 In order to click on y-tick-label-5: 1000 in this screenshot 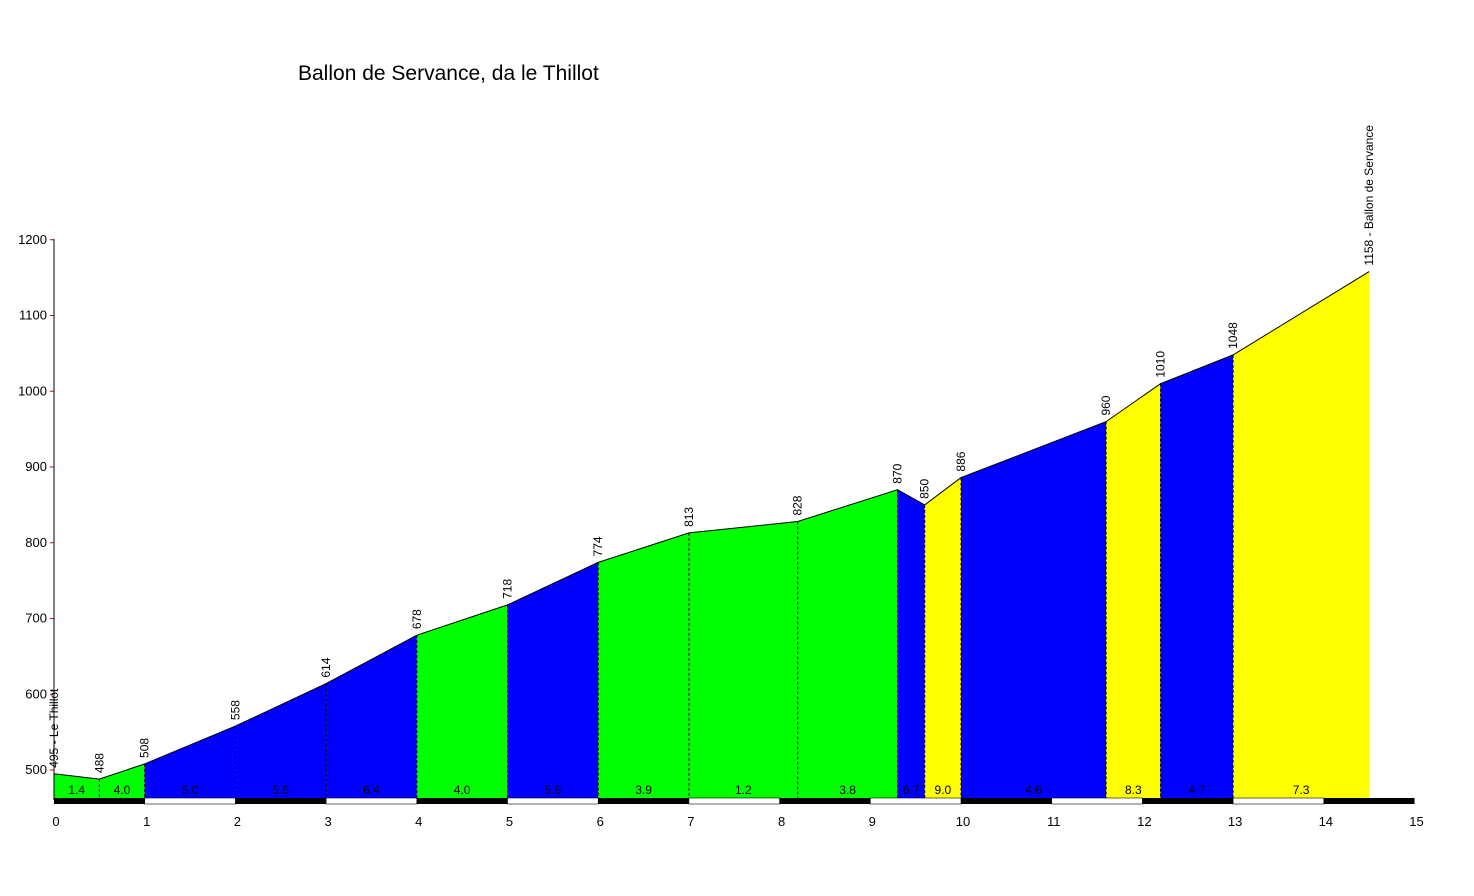, I will do `click(32, 390)`.